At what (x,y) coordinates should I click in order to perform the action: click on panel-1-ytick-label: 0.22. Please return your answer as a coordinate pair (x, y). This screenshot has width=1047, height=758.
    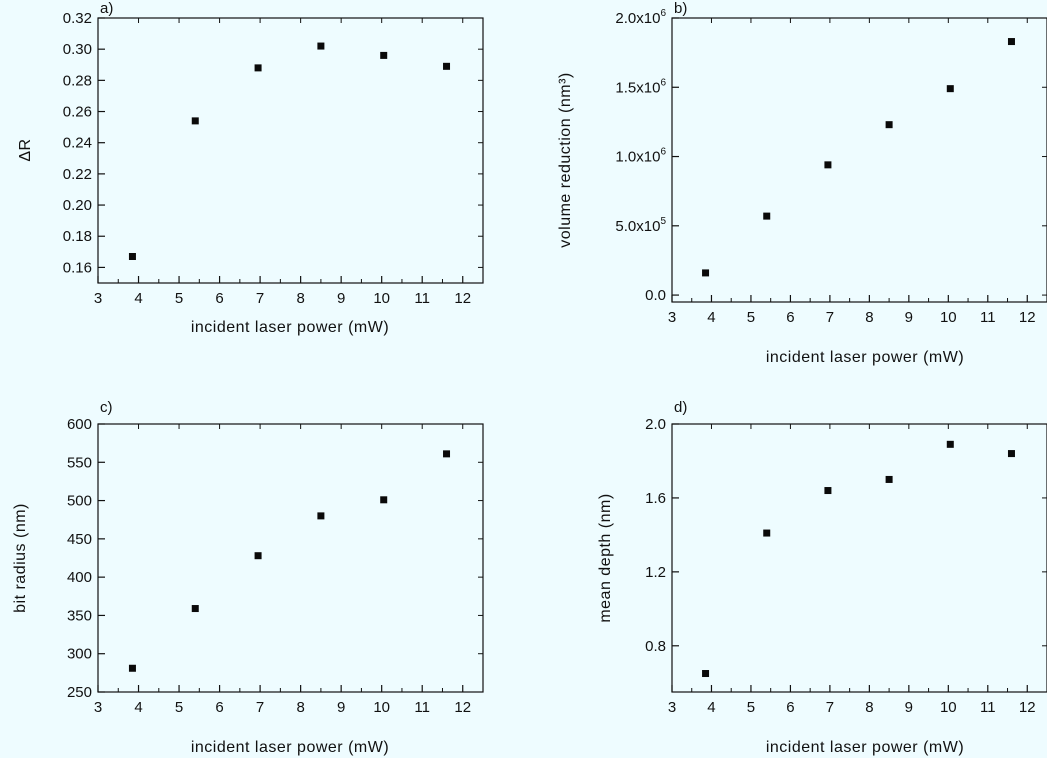
    Looking at the image, I should click on (77, 174).